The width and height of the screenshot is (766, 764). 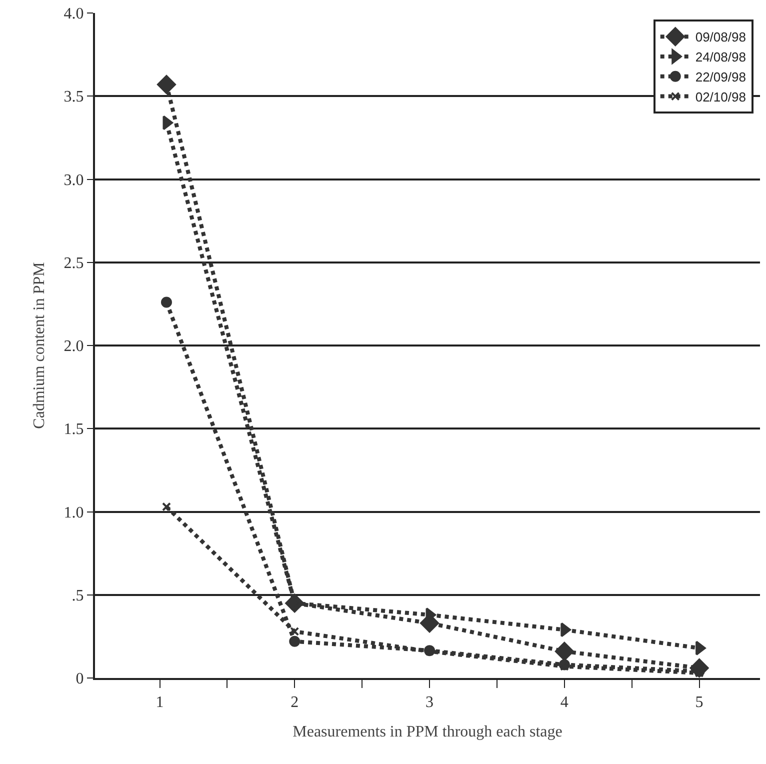 I want to click on y-tick-label: 1.0, so click(x=74, y=513).